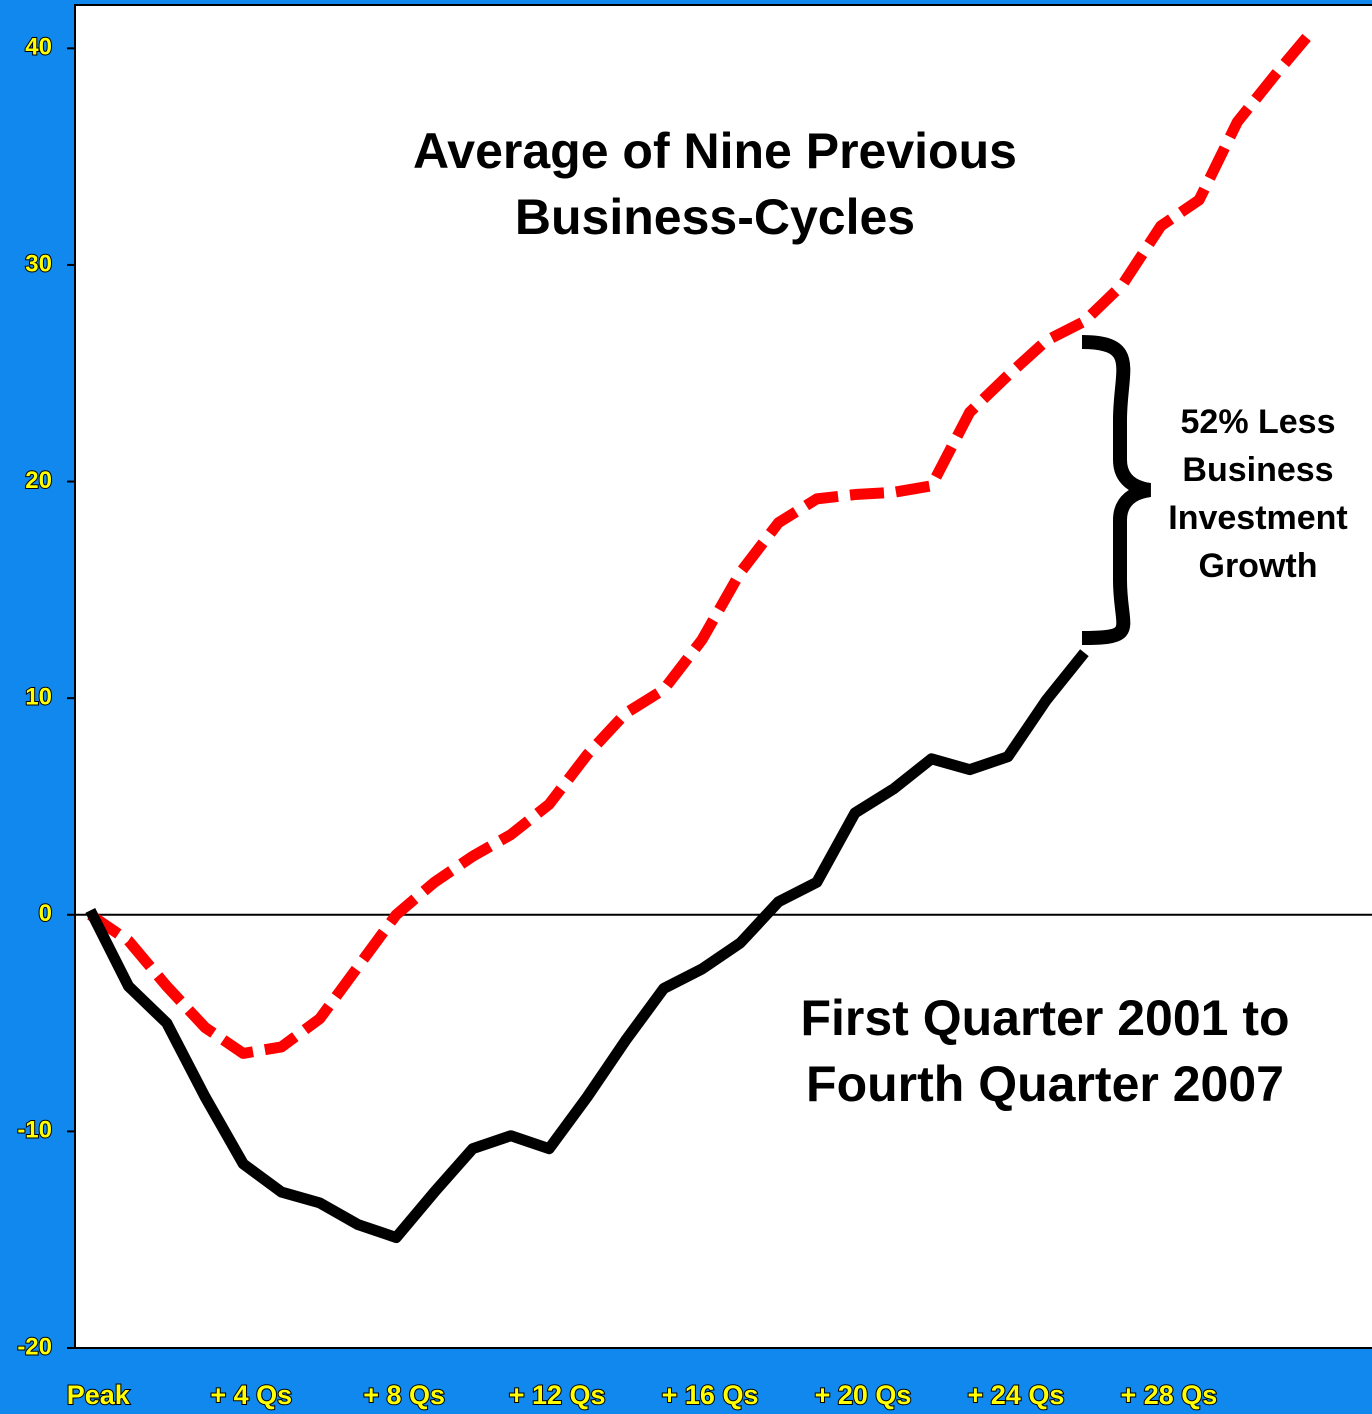 The image size is (1372, 1414). Describe the element at coordinates (38, 263) in the screenshot. I see `y-tick-label: 30` at that location.